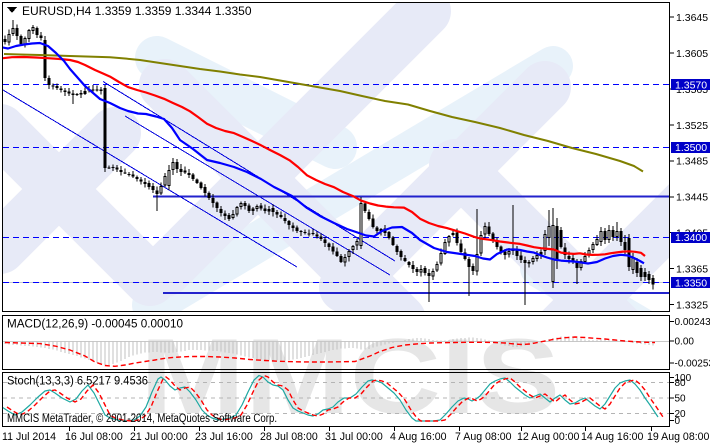  Describe the element at coordinates (289, 437) in the screenshot. I see `svg-text: 28 Jul 08:00` at that location.